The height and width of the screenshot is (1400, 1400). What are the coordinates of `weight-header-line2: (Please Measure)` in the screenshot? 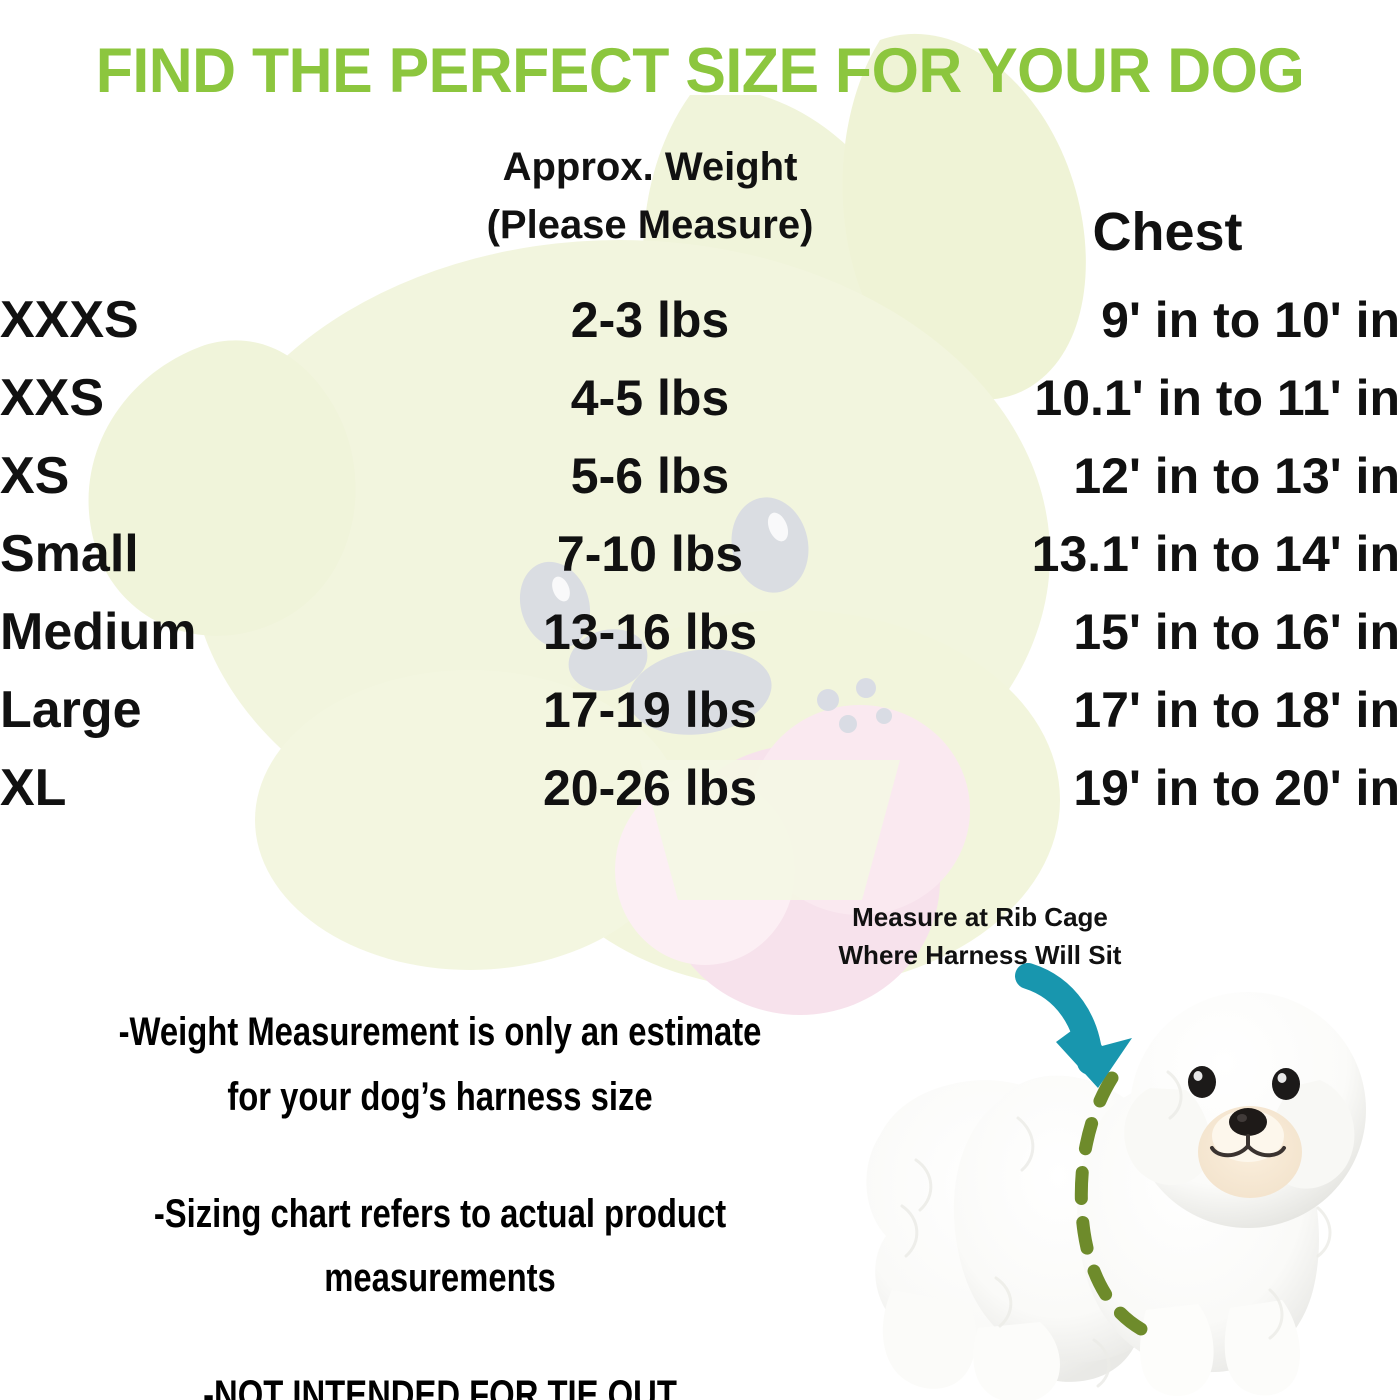 It's located at (650, 225).